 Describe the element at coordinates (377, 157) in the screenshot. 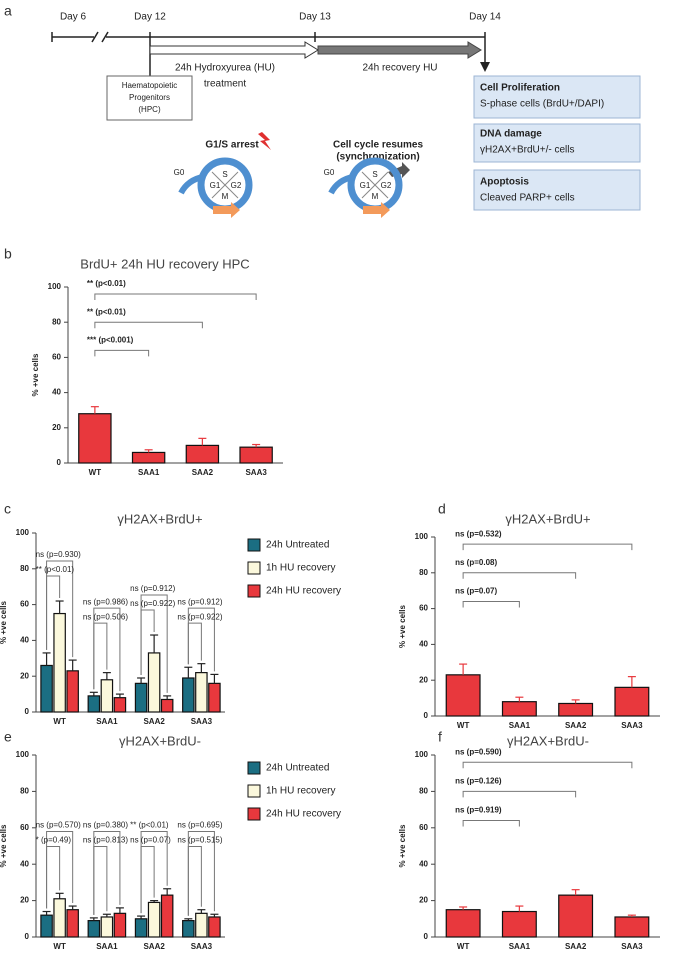

I see `resume-text: (synchronization)` at that location.